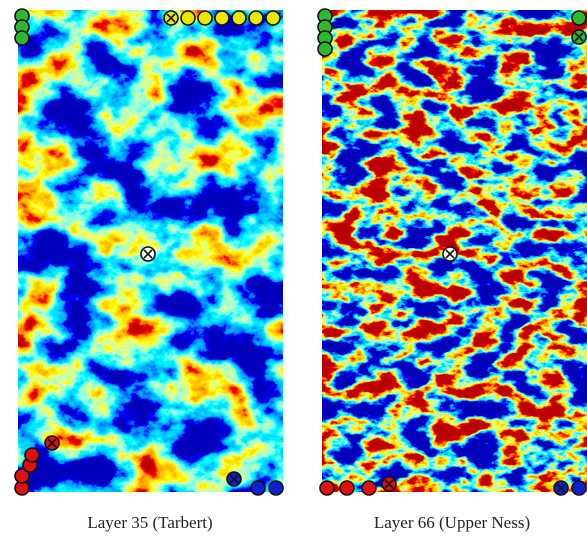  What do you see at coordinates (452, 522) in the screenshot?
I see `caption: Layer 66 (Upper Ness)` at bounding box center [452, 522].